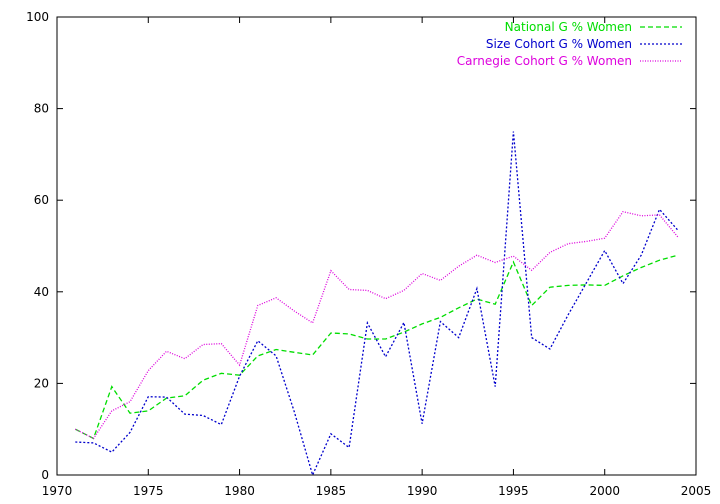 This screenshot has height=504, width=720. What do you see at coordinates (37, 17) in the screenshot?
I see `y-tick-label: 100` at bounding box center [37, 17].